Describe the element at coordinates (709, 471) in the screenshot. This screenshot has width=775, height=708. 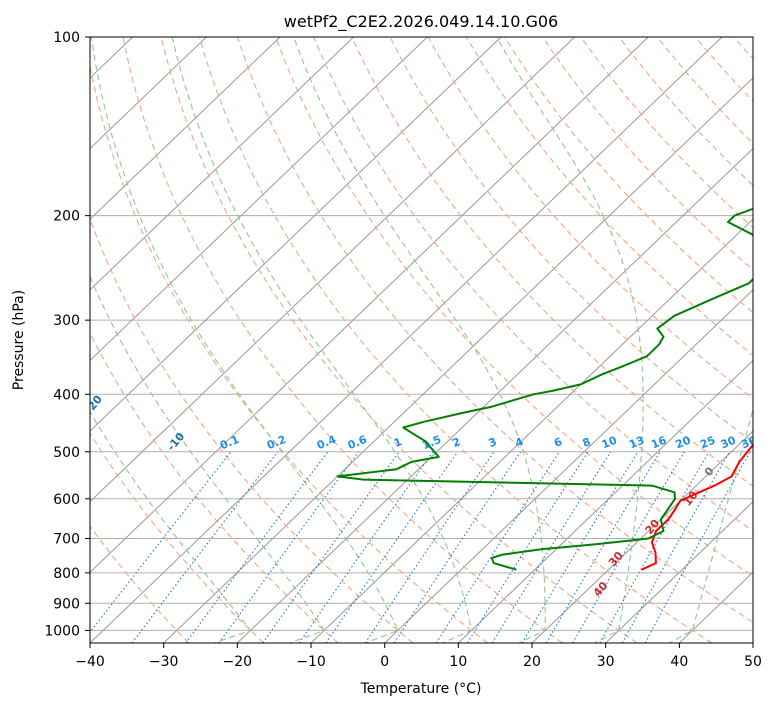
I see `adiabat-label-zero: 0` at that location.